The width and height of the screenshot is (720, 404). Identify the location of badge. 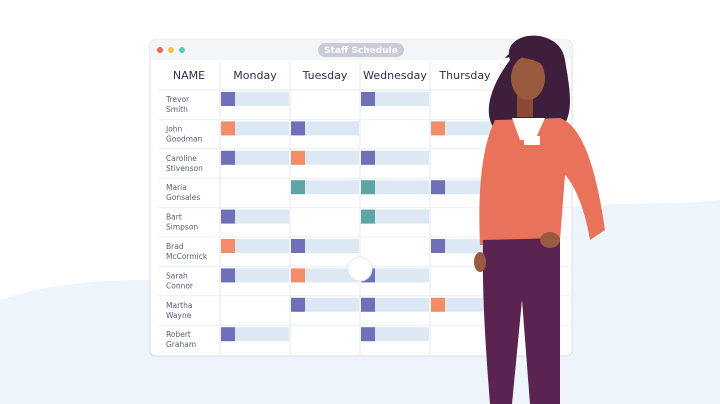
(532, 140).